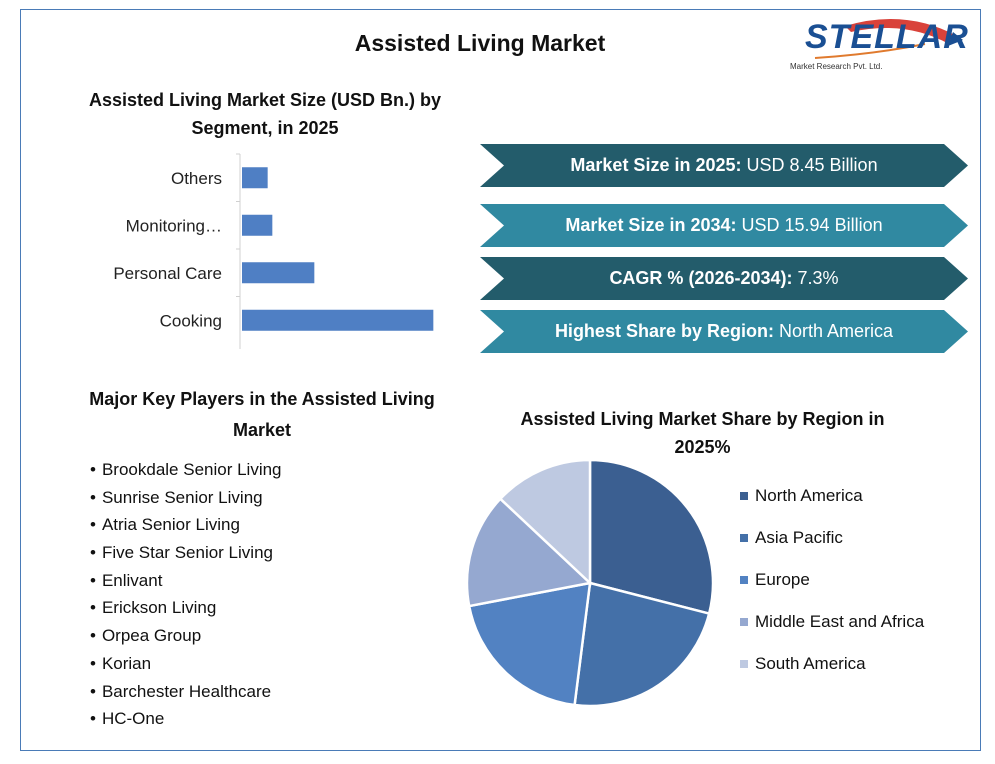 The image size is (995, 764). I want to click on banner-label: CAGR % (2026-2034):, so click(701, 278).